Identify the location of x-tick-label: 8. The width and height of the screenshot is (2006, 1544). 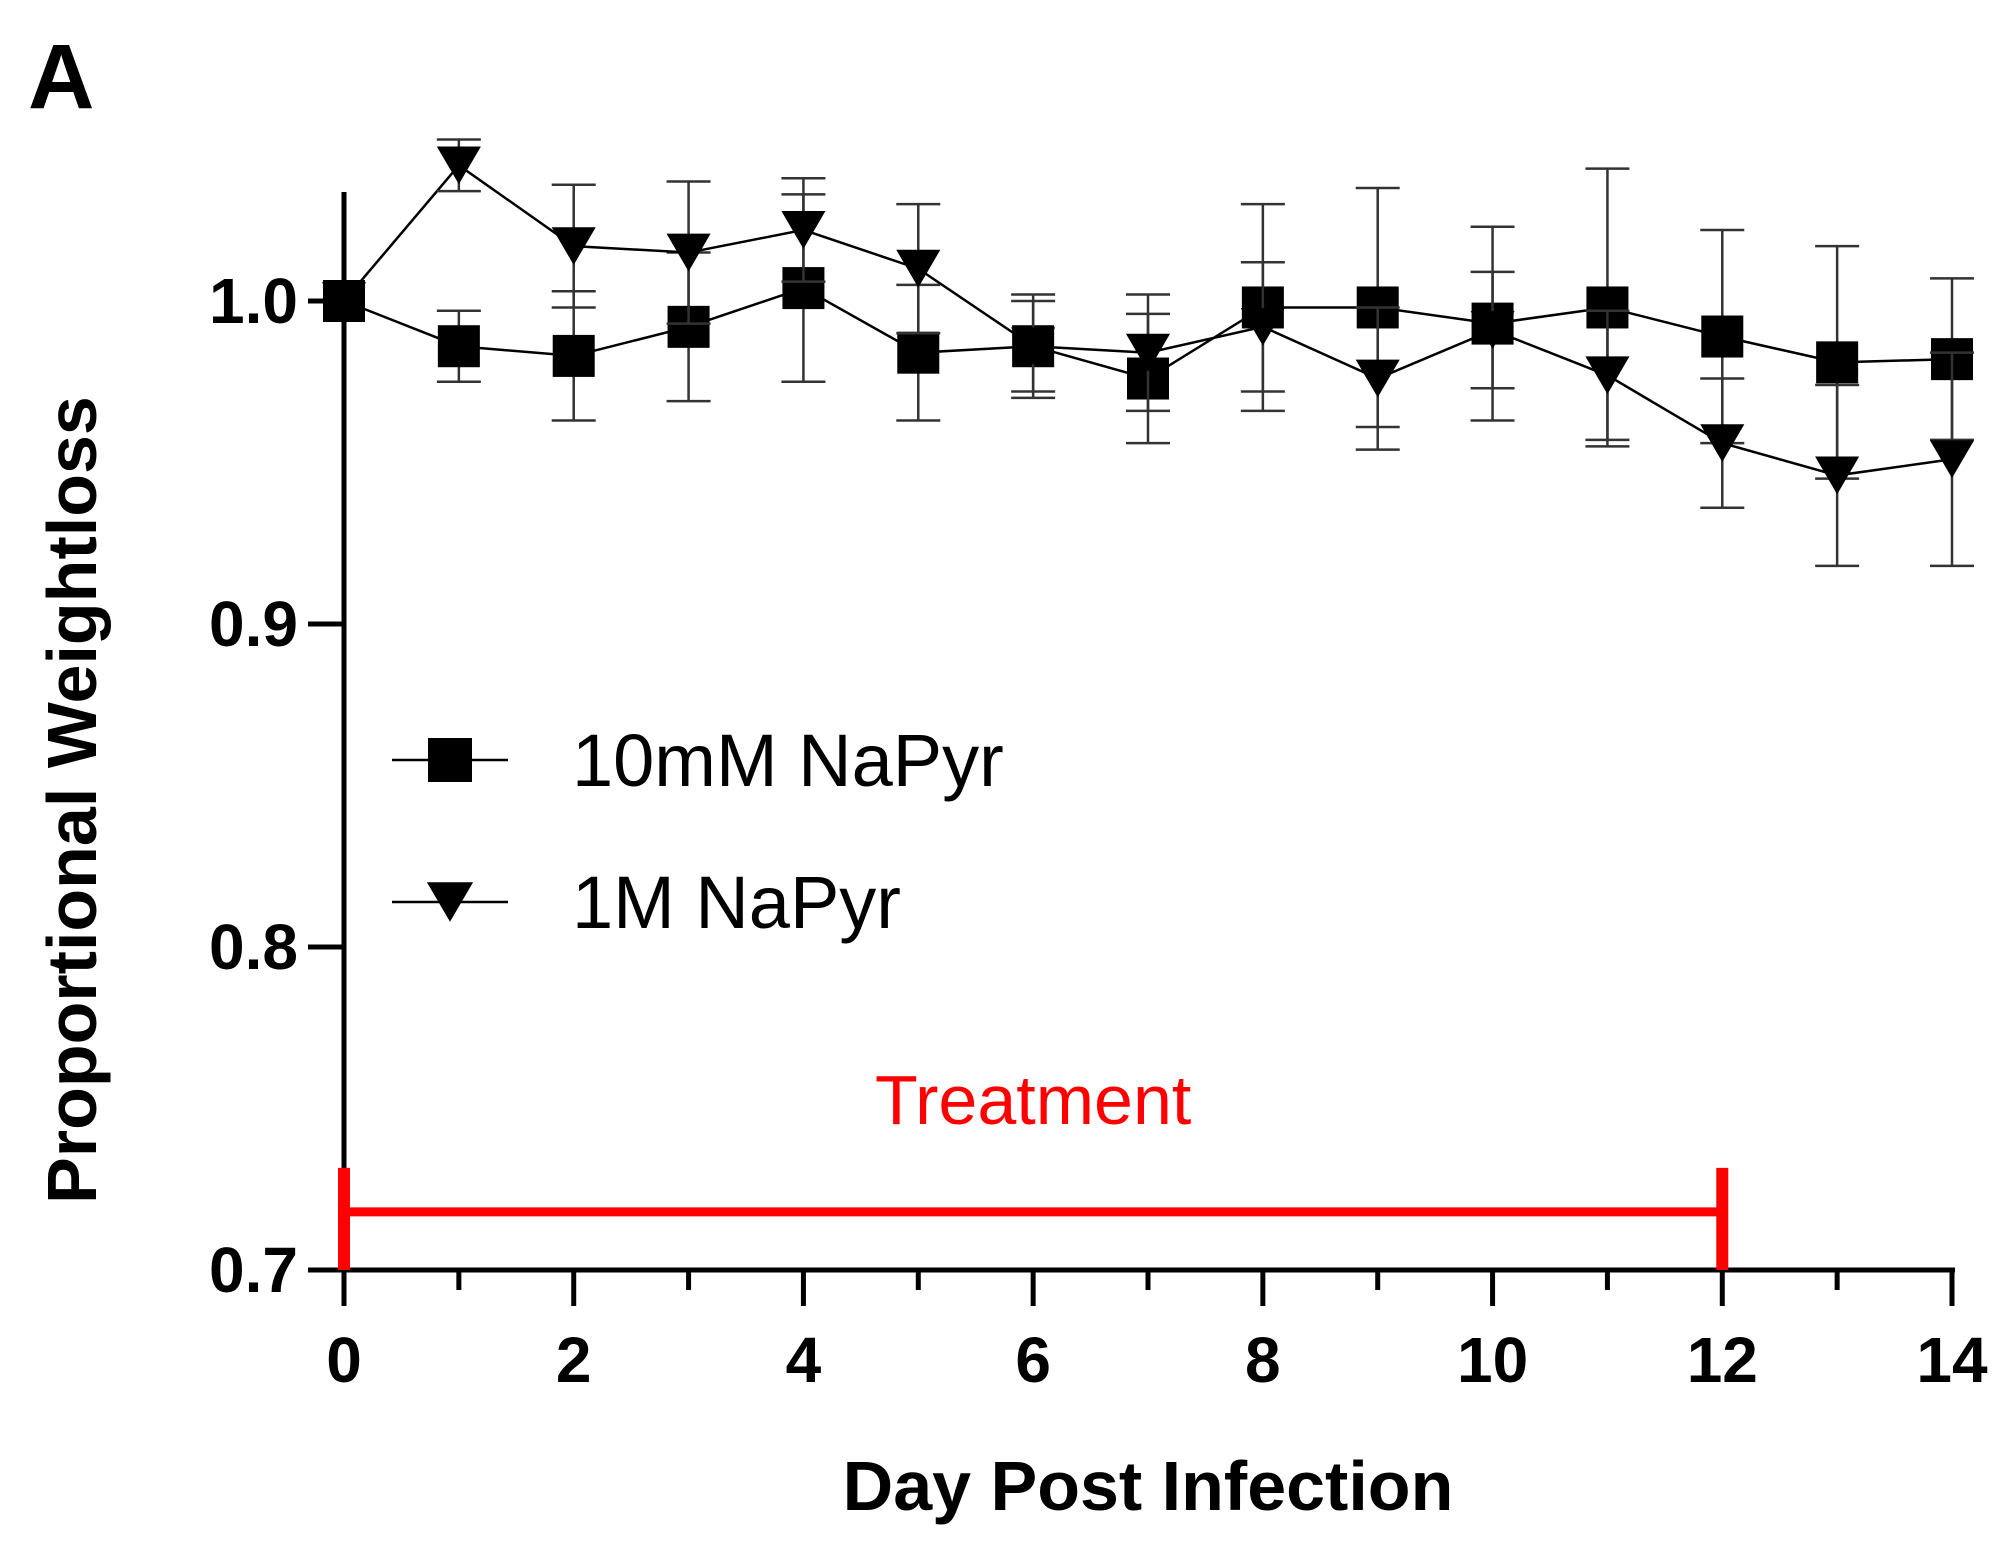
(1263, 1360).